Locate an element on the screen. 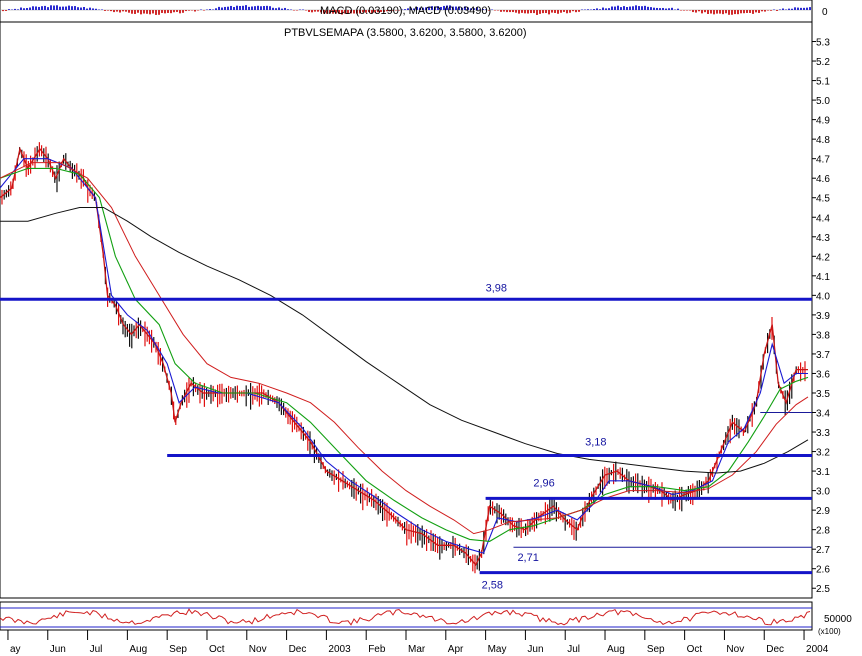  y-tick-label-7: 3.2 is located at coordinates (823, 453).